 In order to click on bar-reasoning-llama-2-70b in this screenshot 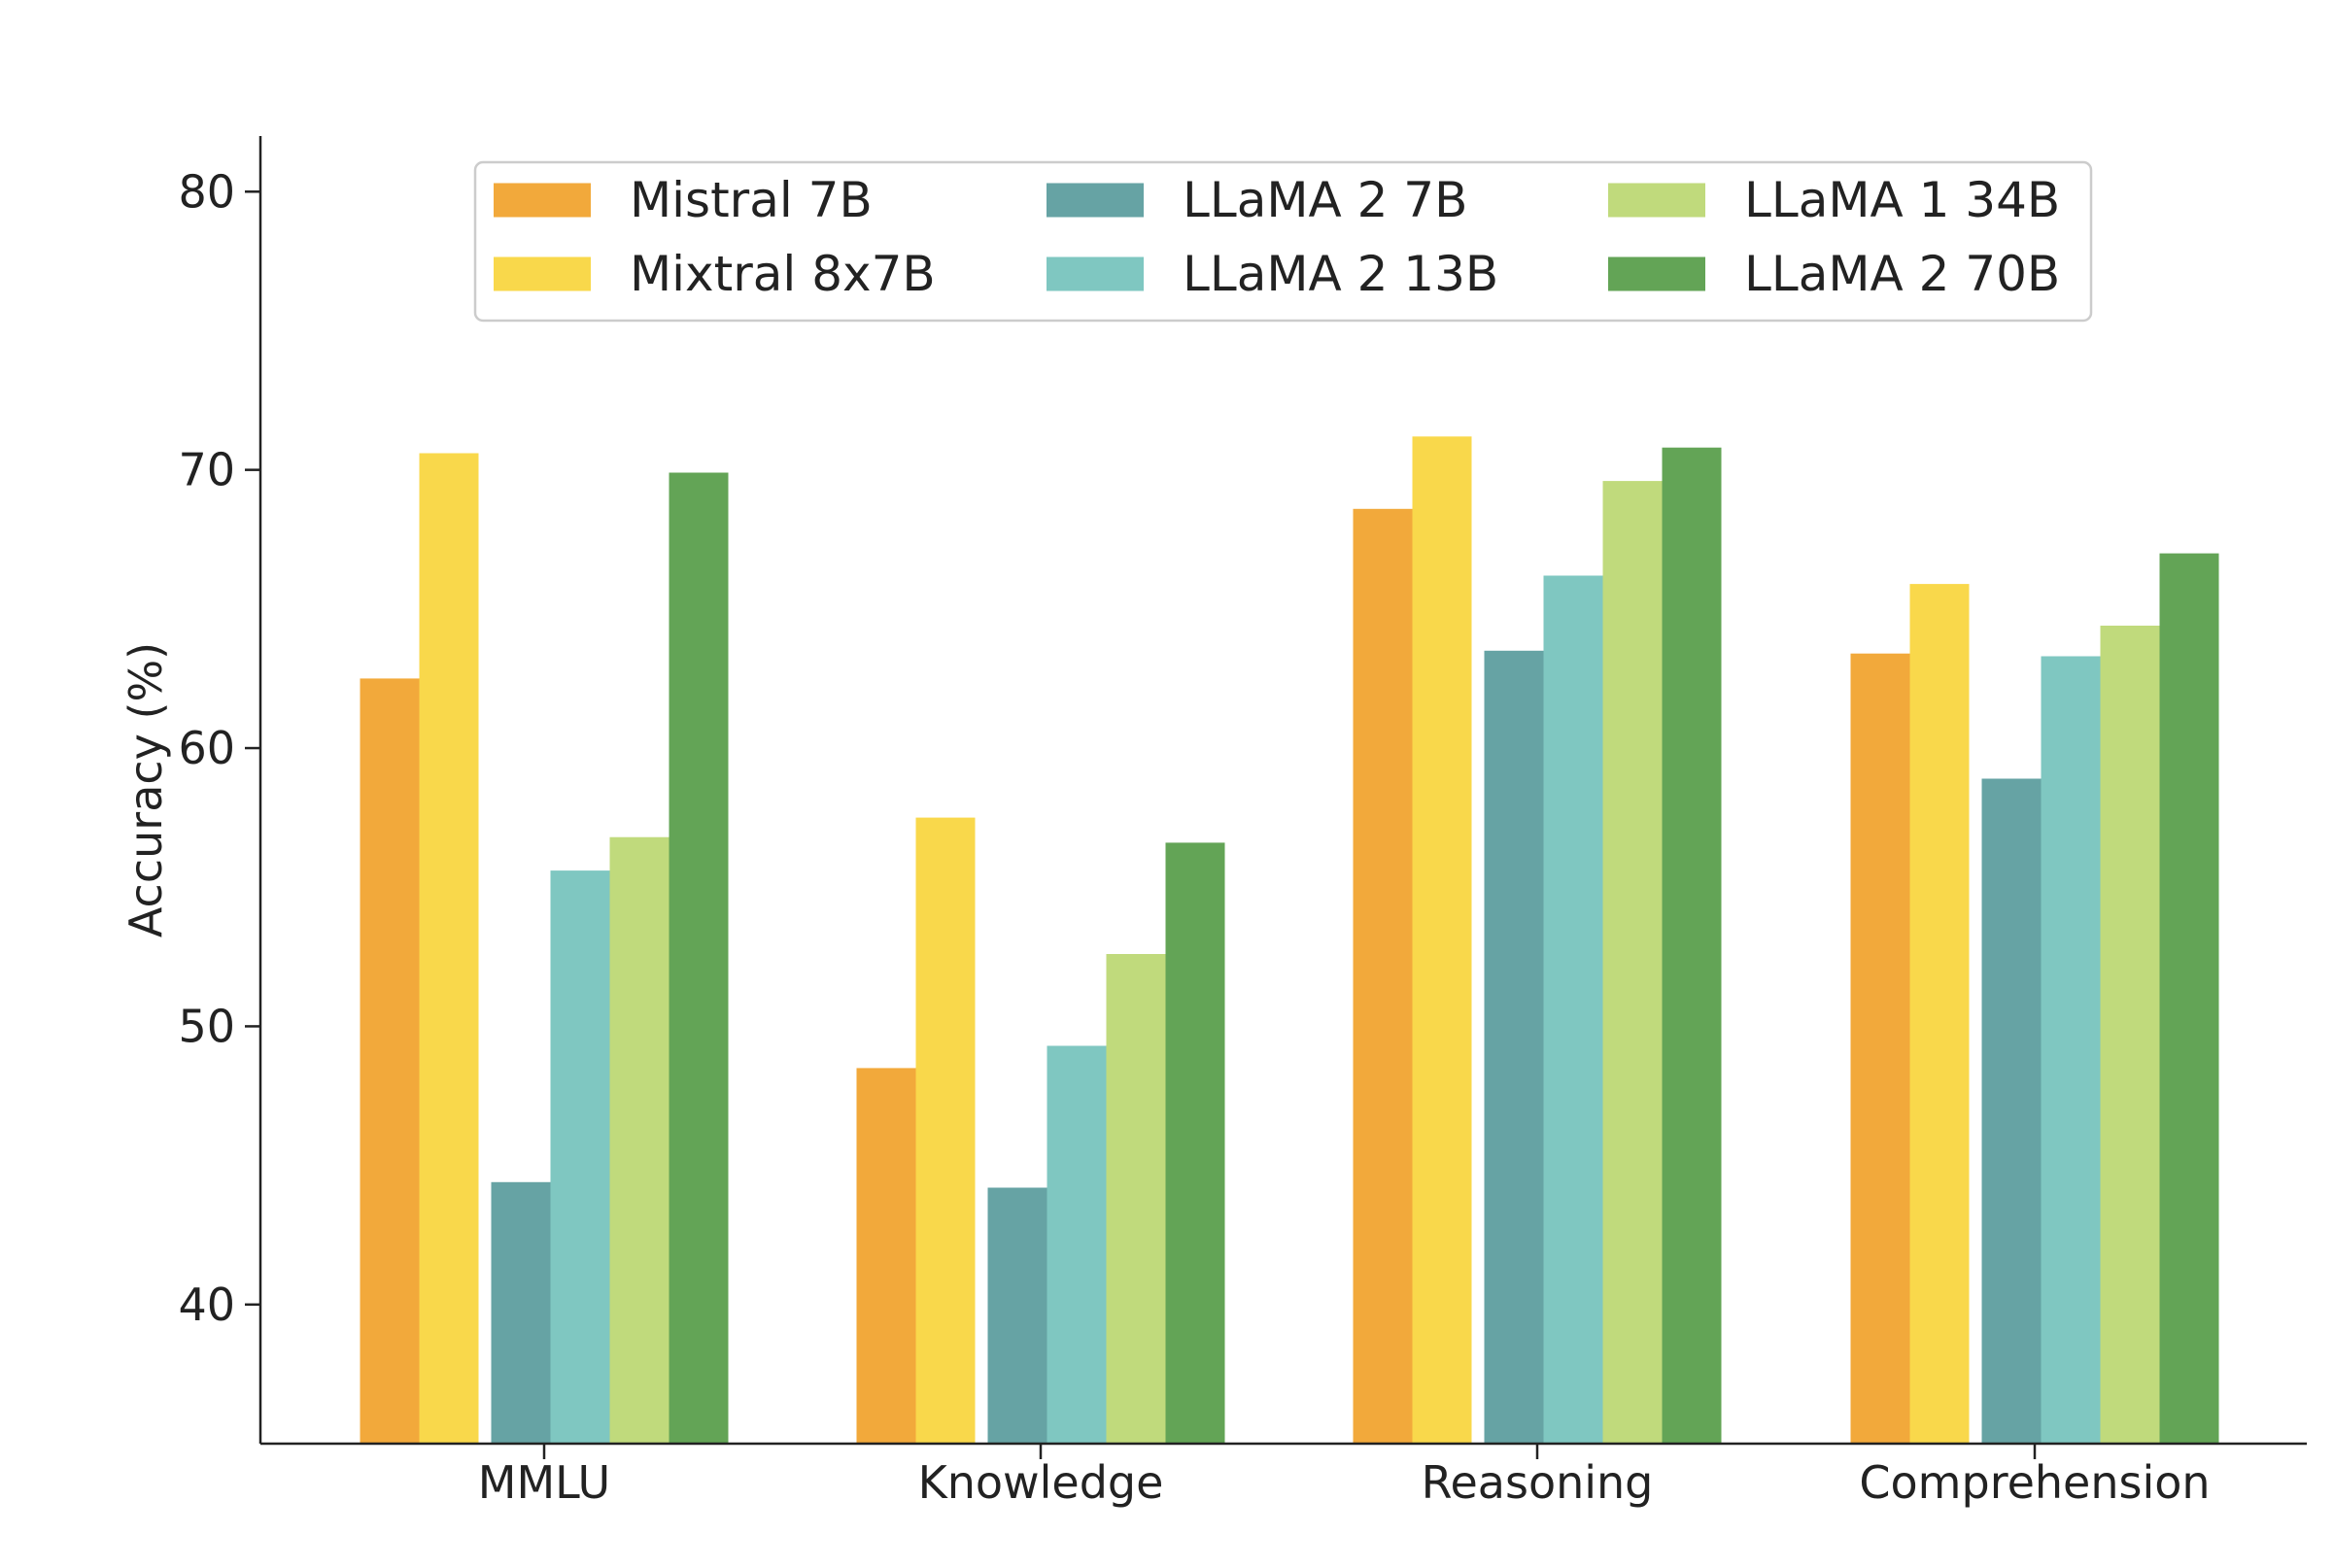, I will do `click(1692, 946)`.